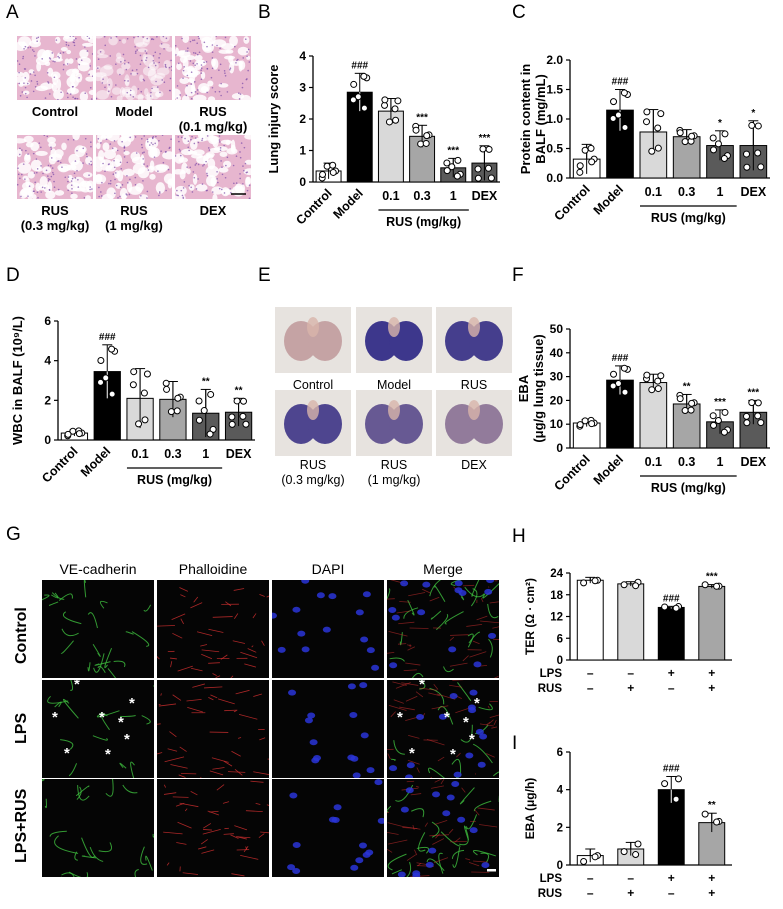 The image size is (783, 909). Describe the element at coordinates (213, 210) in the screenshot. I see `histology-label: DEX` at that location.